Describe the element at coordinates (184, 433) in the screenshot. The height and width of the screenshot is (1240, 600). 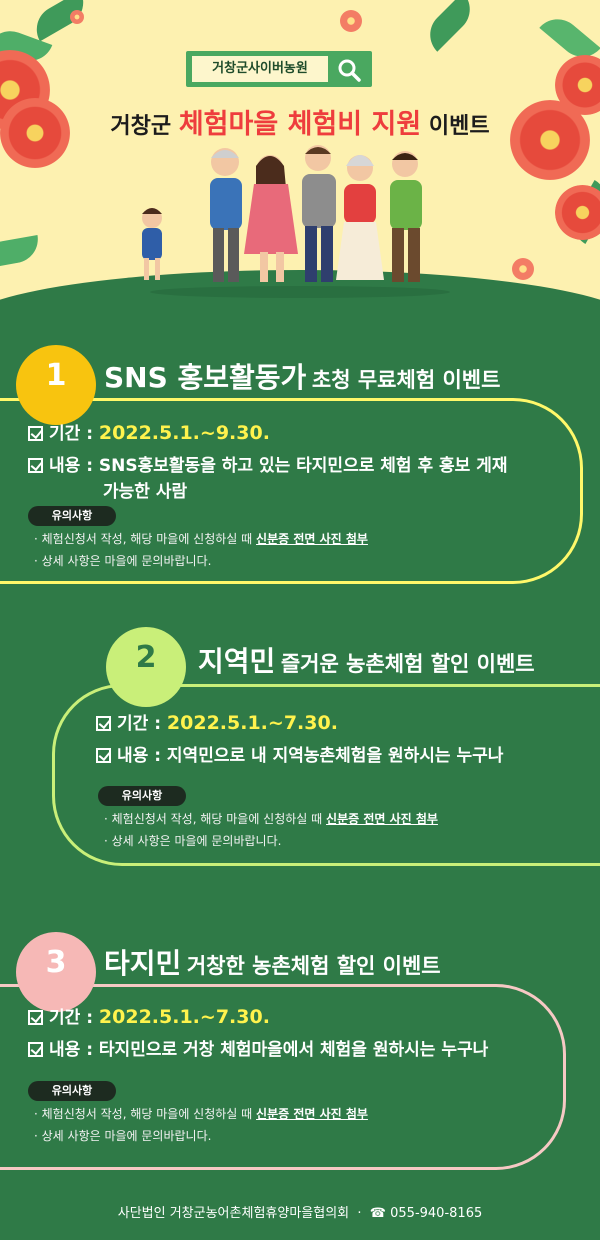
I see `period-value: 2022.5.1.~9.30.` at that location.